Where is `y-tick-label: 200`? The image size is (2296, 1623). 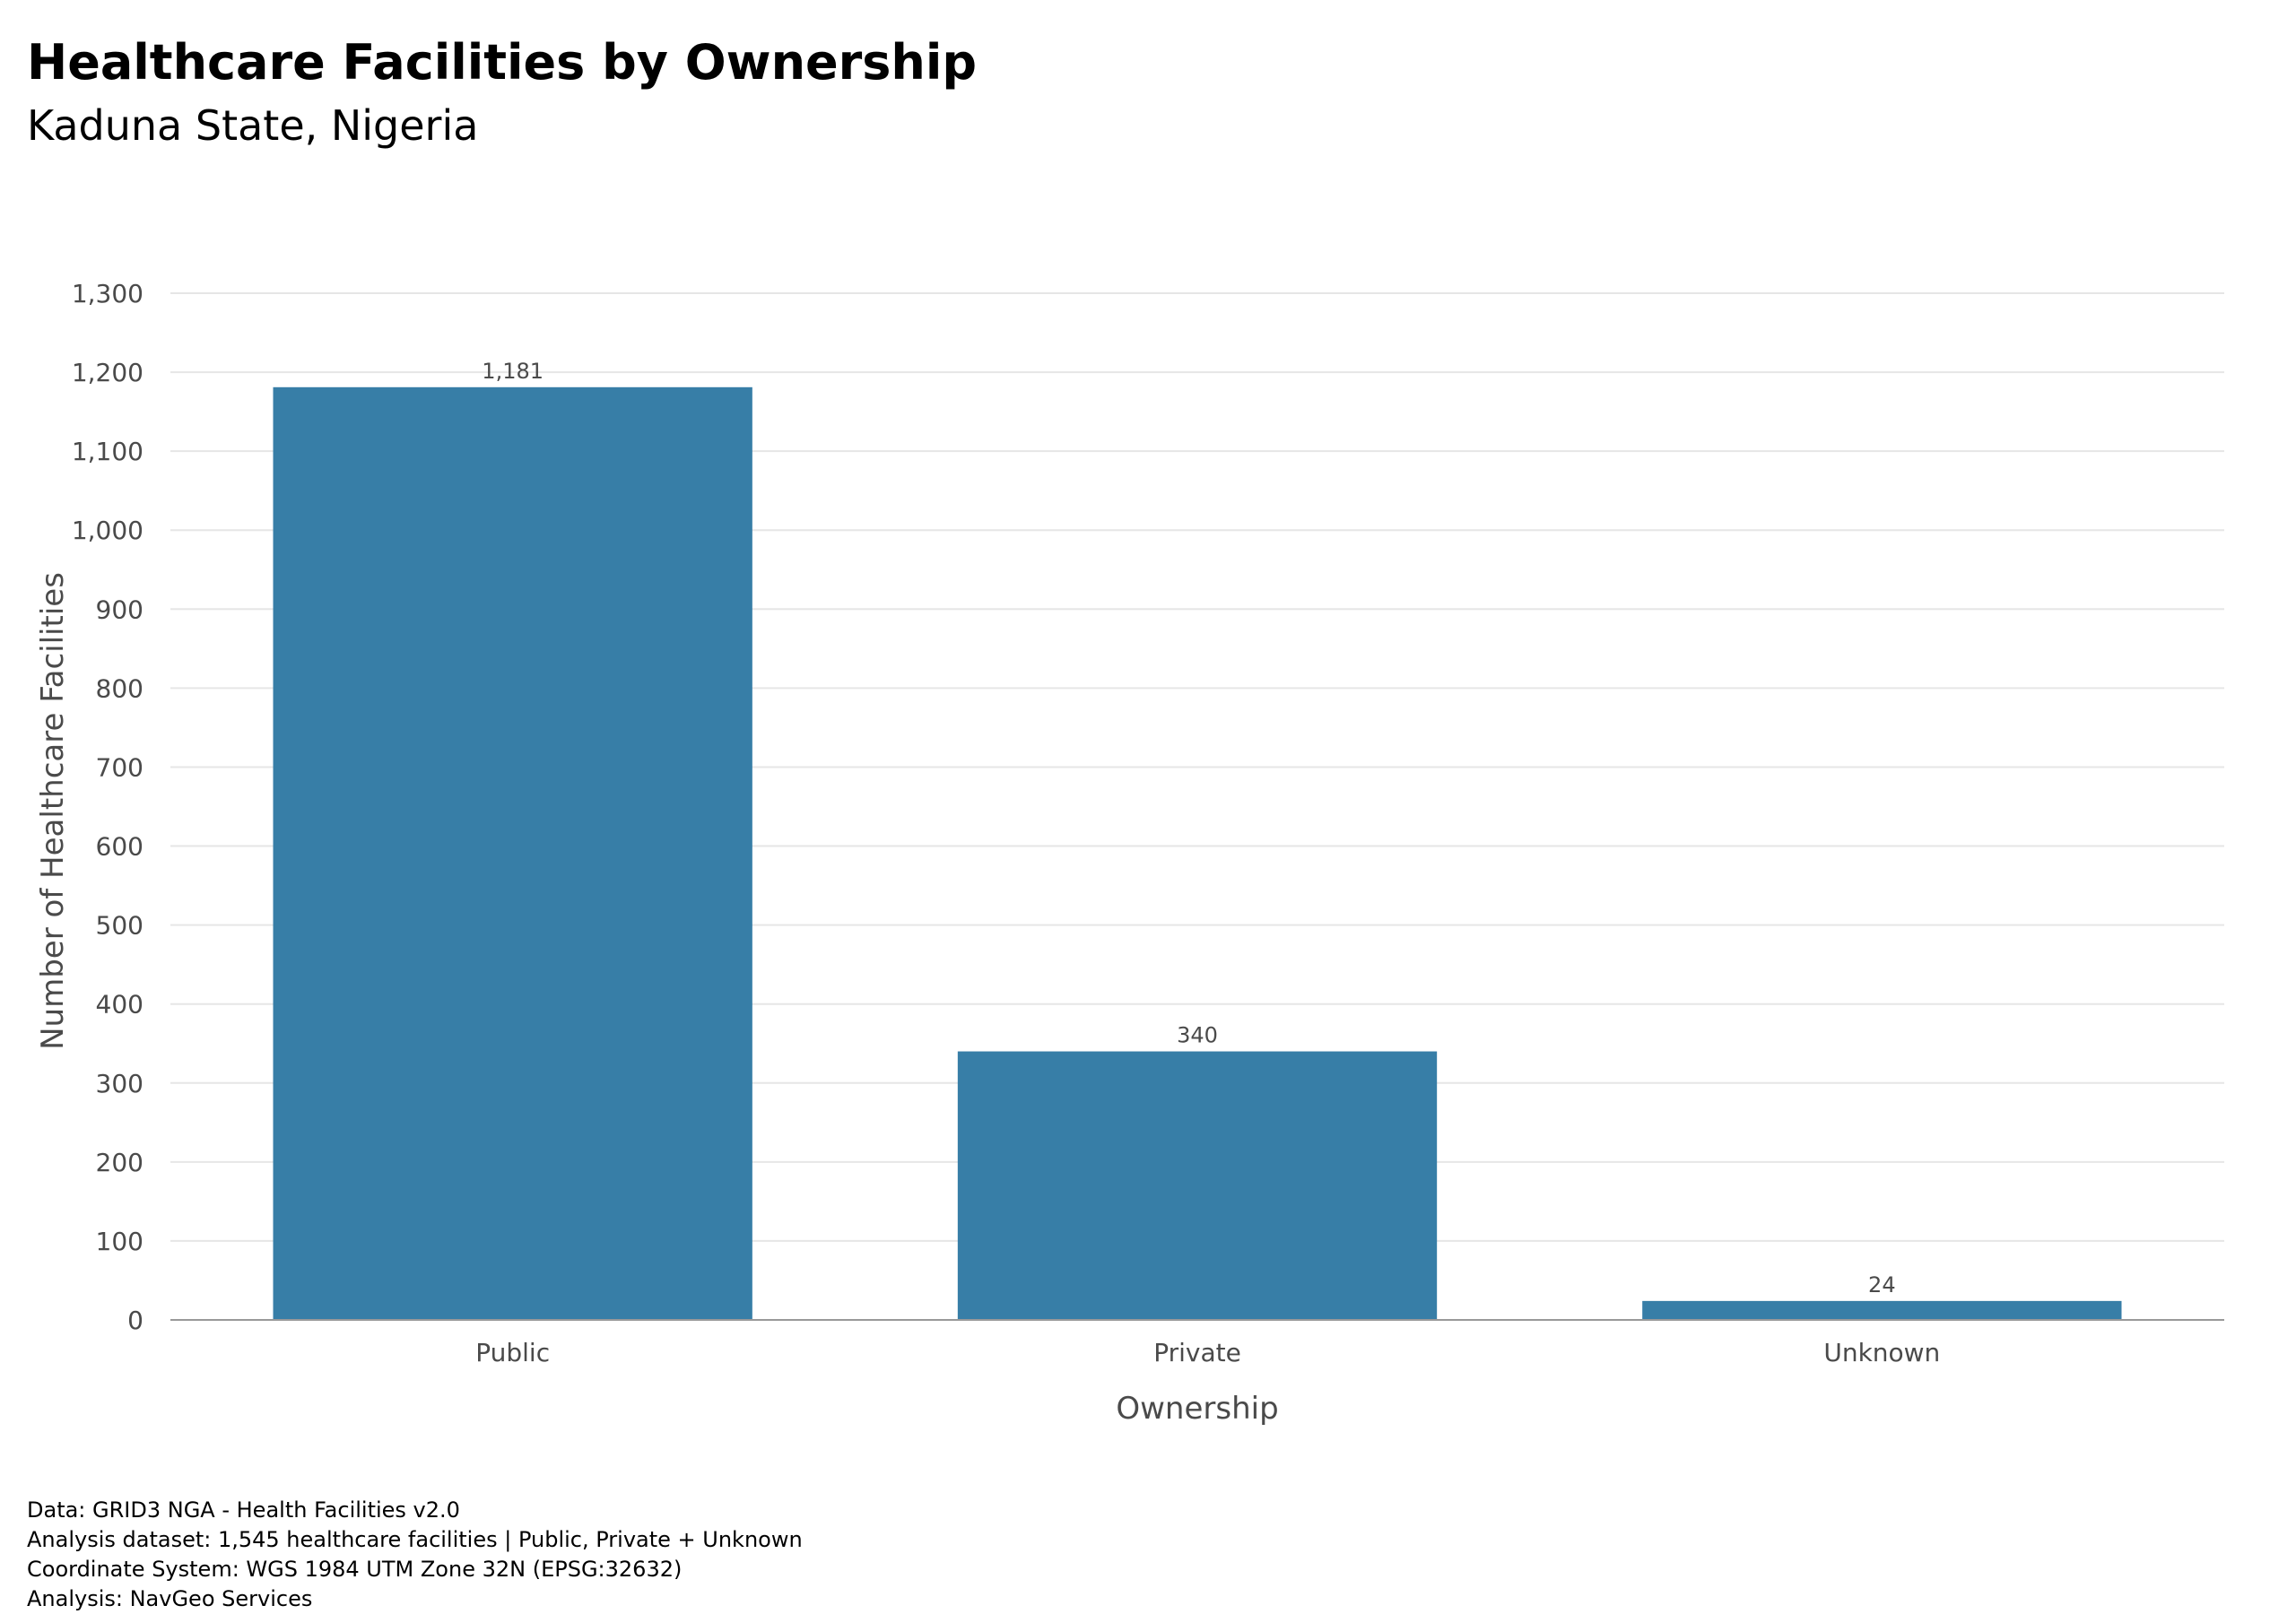 y-tick-label: 200 is located at coordinates (120, 1162).